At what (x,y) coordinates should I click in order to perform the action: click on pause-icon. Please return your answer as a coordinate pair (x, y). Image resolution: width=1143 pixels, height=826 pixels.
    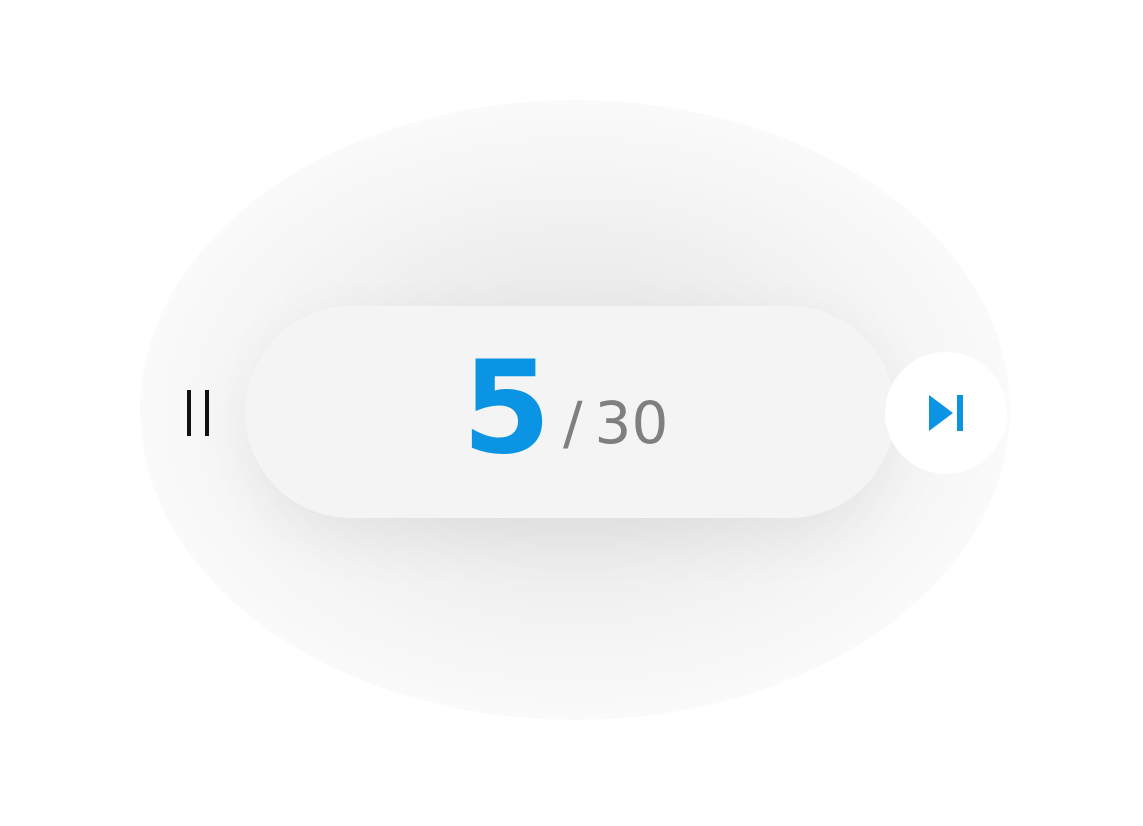
    Looking at the image, I should click on (198, 413).